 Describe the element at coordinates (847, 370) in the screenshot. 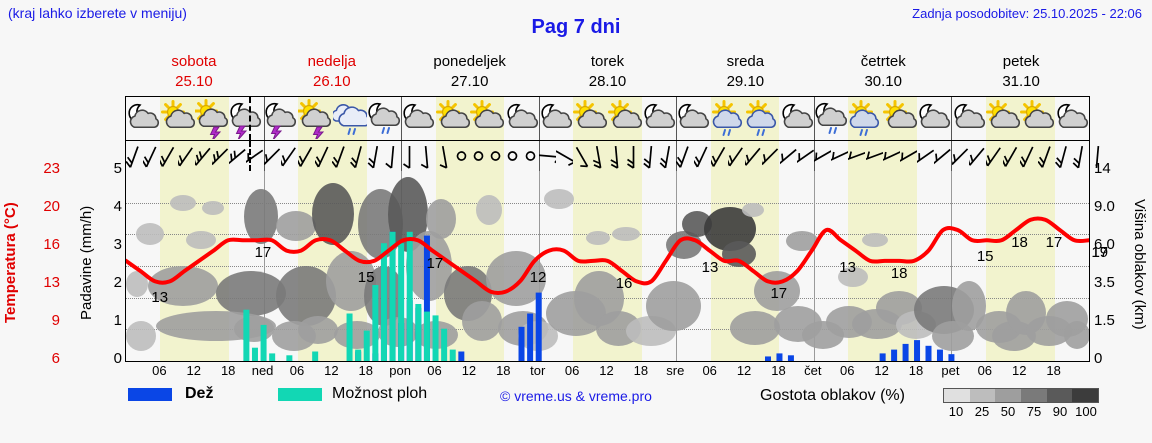

I see `time-tick-20: 06` at that location.